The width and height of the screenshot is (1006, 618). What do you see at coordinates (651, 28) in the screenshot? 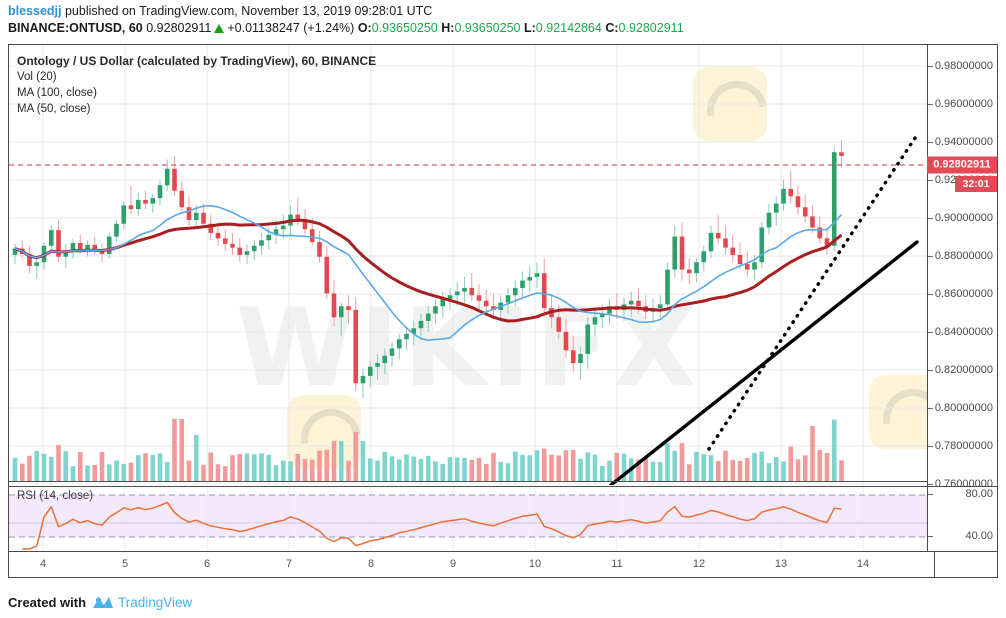
I see `close-value: 0.92802911` at bounding box center [651, 28].